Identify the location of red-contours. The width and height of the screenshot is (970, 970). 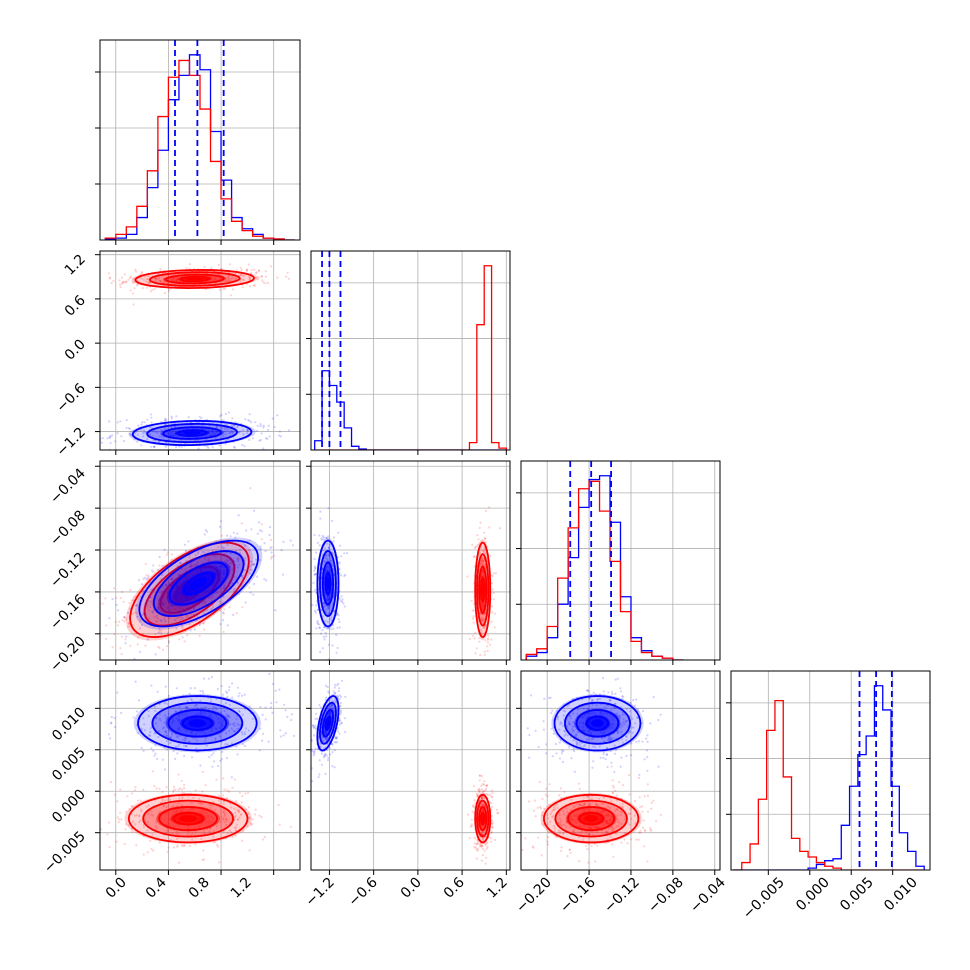
(194, 279).